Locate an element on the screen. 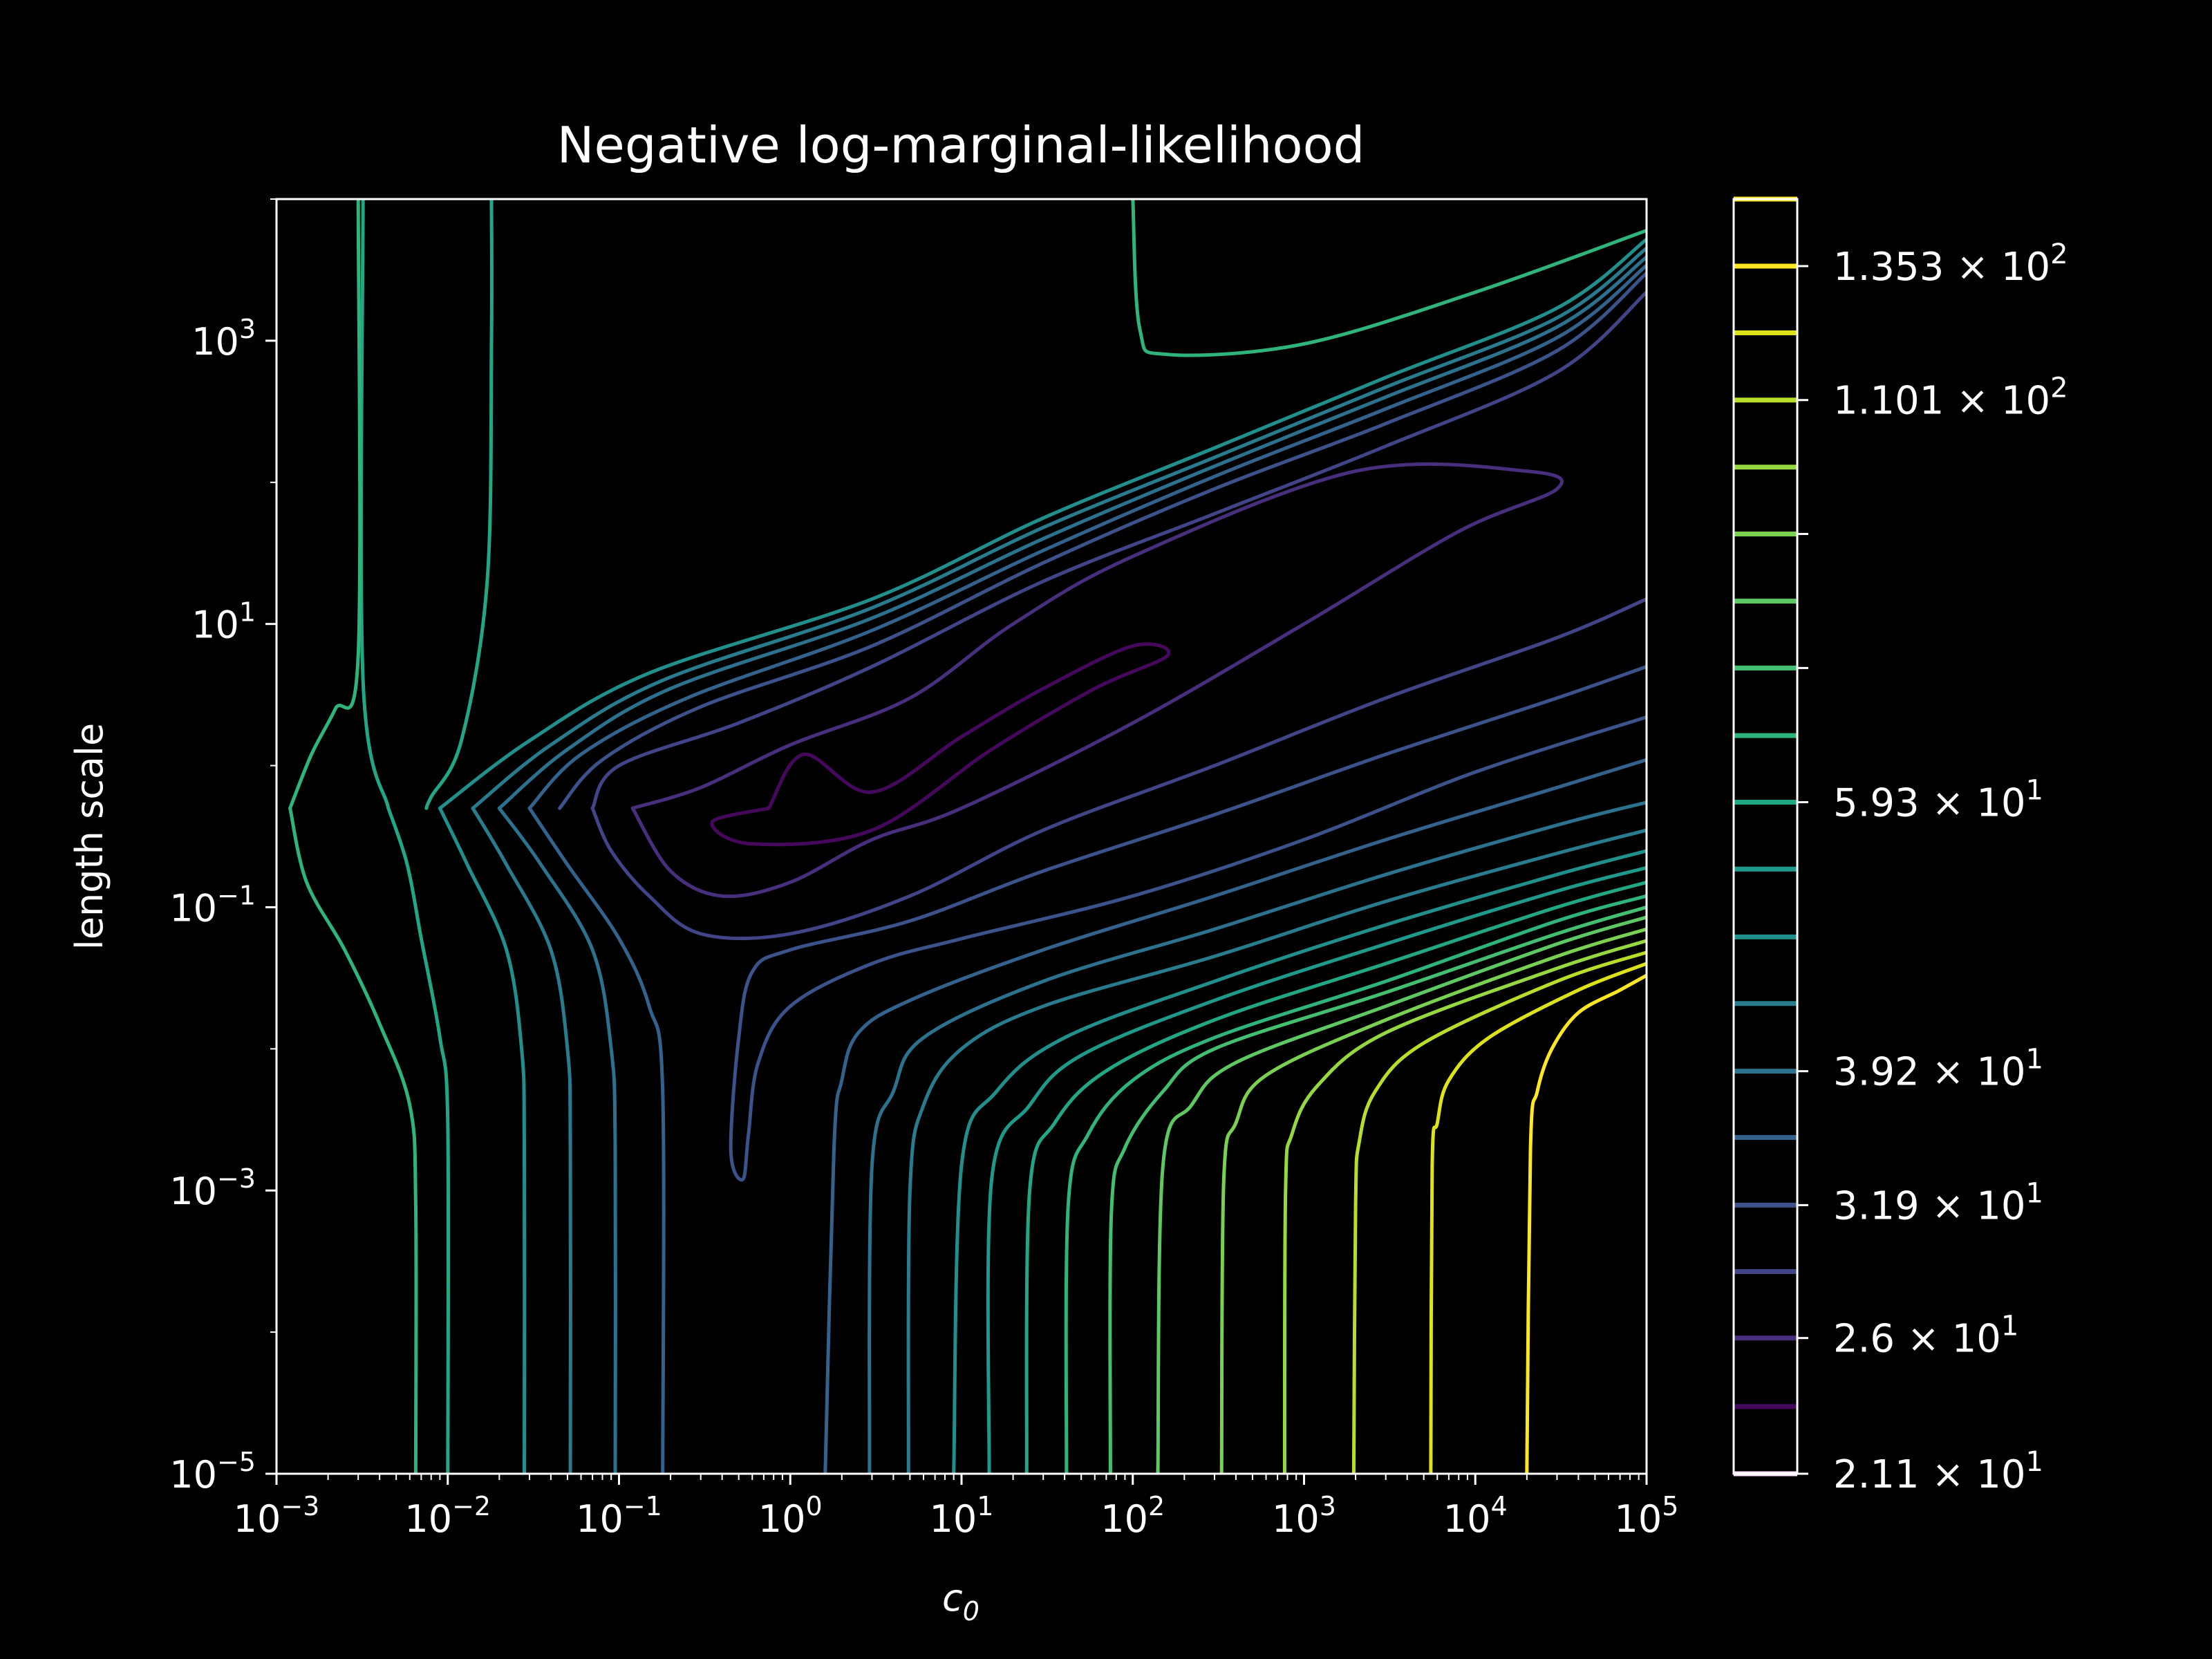 The width and height of the screenshot is (2212, 1659). y-tick-label: 10³ is located at coordinates (223, 339).